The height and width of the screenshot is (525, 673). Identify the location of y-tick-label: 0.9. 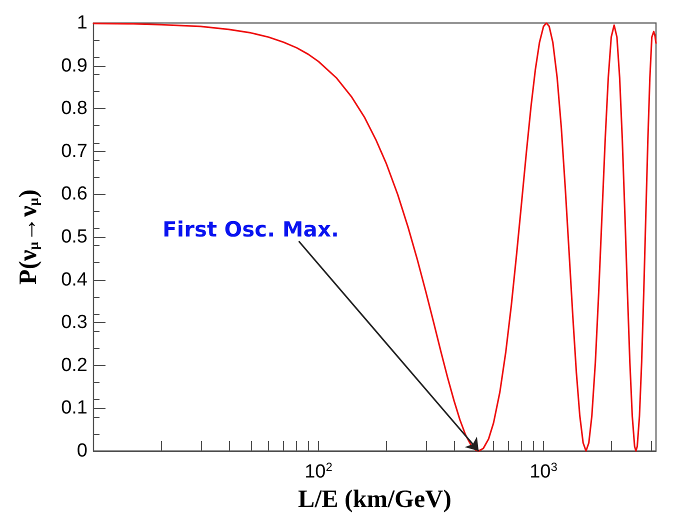
(74, 65).